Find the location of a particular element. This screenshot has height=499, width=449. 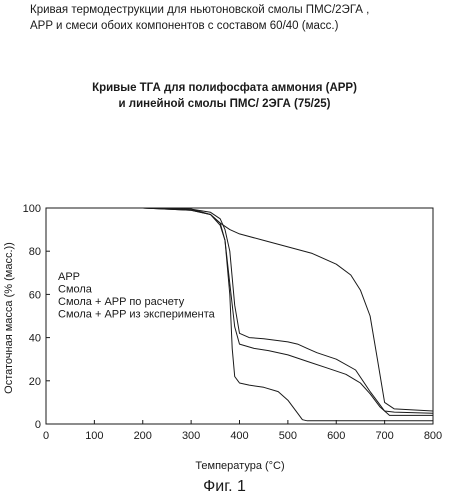

x-tick-label: 300 is located at coordinates (191, 436).